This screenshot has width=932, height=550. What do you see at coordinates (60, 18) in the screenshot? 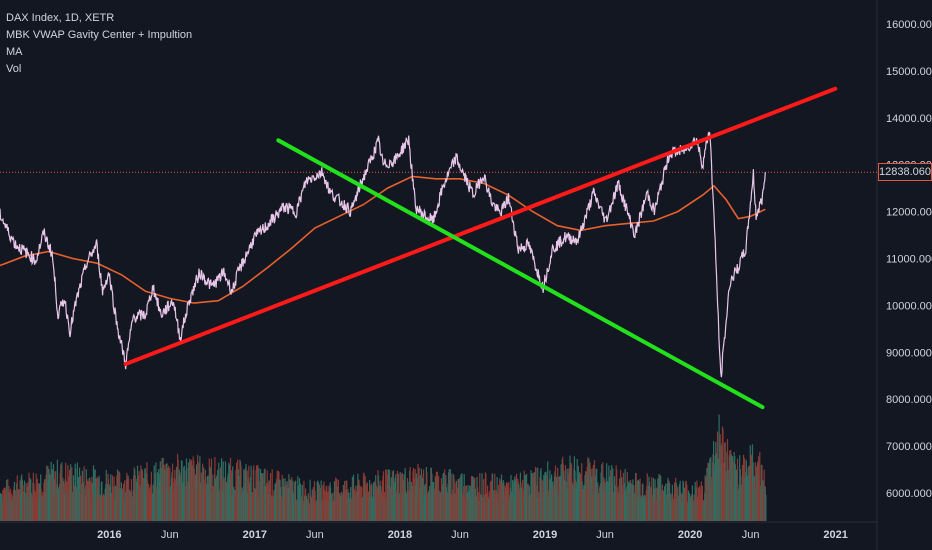
I see `legend-symbol: DAX Index, 1D, XETR` at bounding box center [60, 18].